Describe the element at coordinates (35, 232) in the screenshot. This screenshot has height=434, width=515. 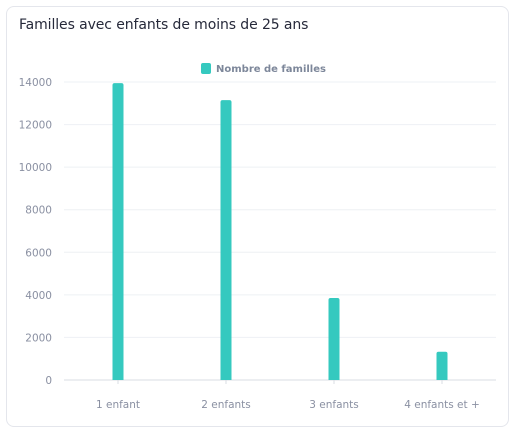
I see `y-axis-ticks: 0 2000 4000 6000 8000 10000 12000 14000` at that location.